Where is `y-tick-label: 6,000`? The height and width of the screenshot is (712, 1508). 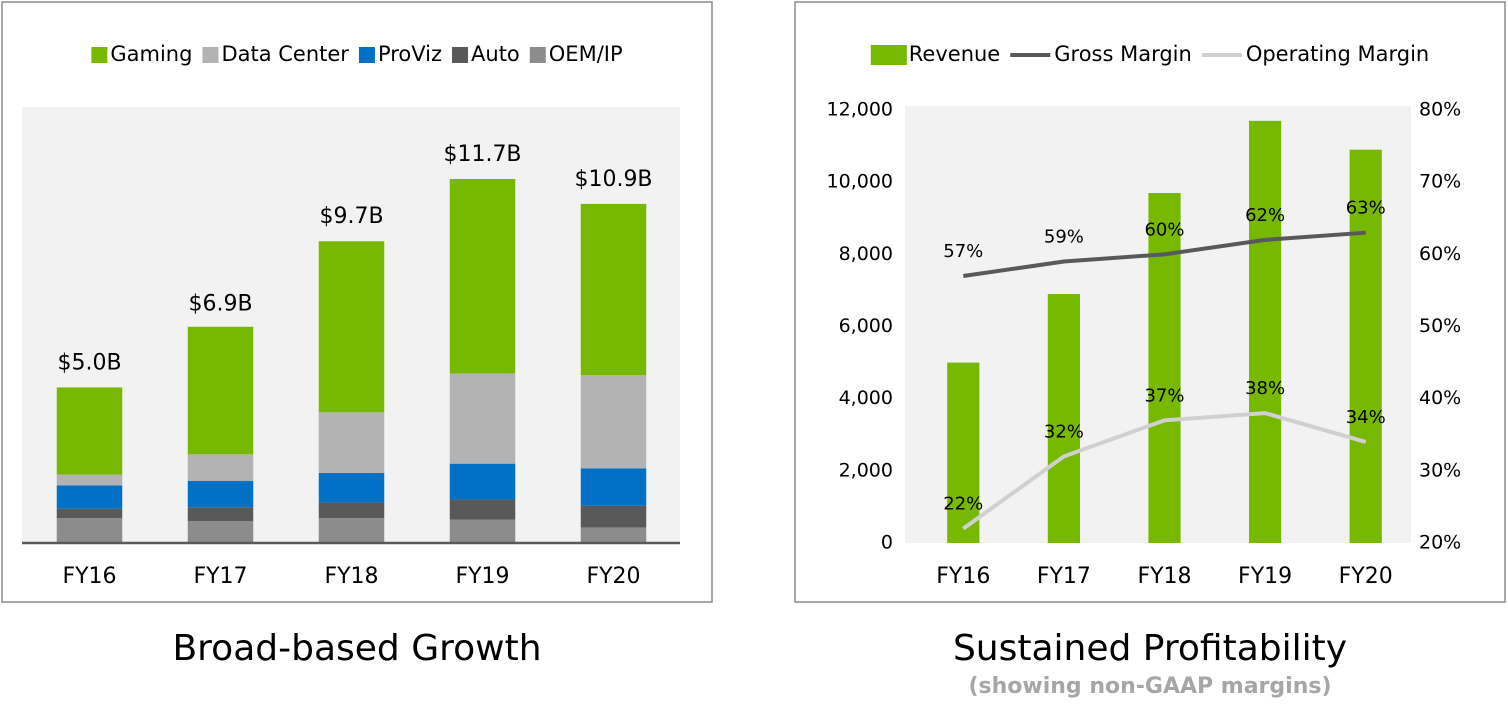 y-tick-label: 6,000 is located at coordinates (866, 326).